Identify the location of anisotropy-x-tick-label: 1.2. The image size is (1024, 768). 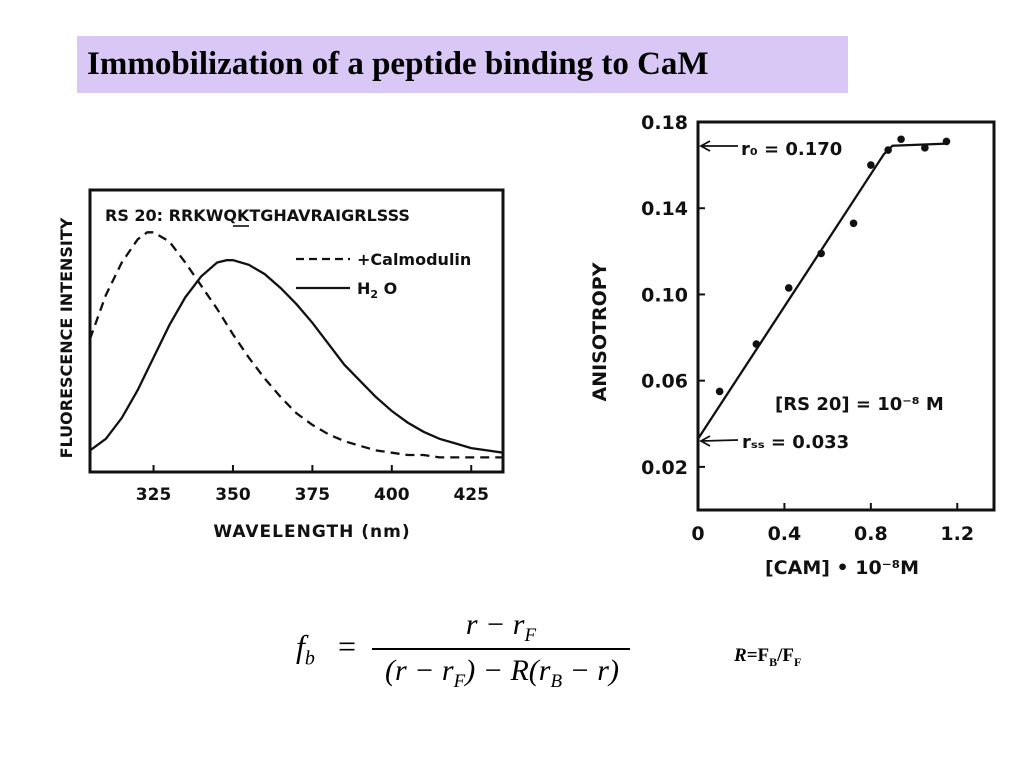
(957, 534).